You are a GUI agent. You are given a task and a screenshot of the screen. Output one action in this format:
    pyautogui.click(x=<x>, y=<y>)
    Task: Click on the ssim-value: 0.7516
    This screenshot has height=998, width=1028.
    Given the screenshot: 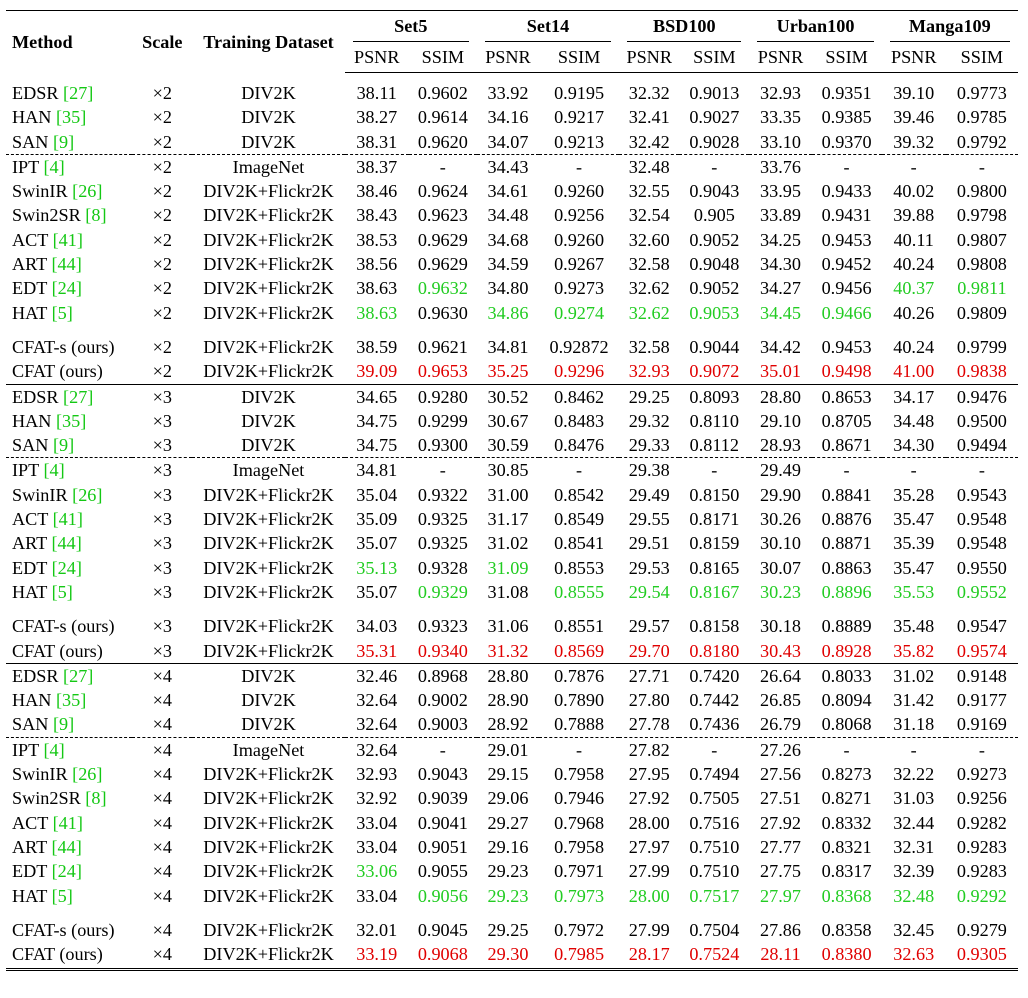 What is the action you would take?
    pyautogui.click(x=714, y=822)
    